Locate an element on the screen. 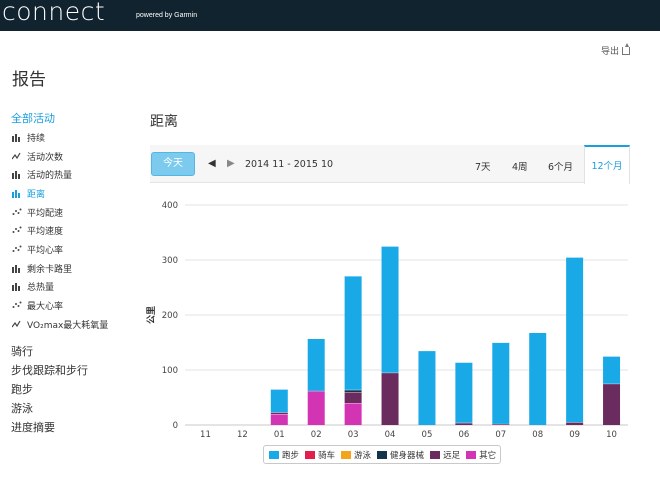 Image resolution: width=660 pixels, height=488 pixels. legend-label: 远足 is located at coordinates (452, 455).